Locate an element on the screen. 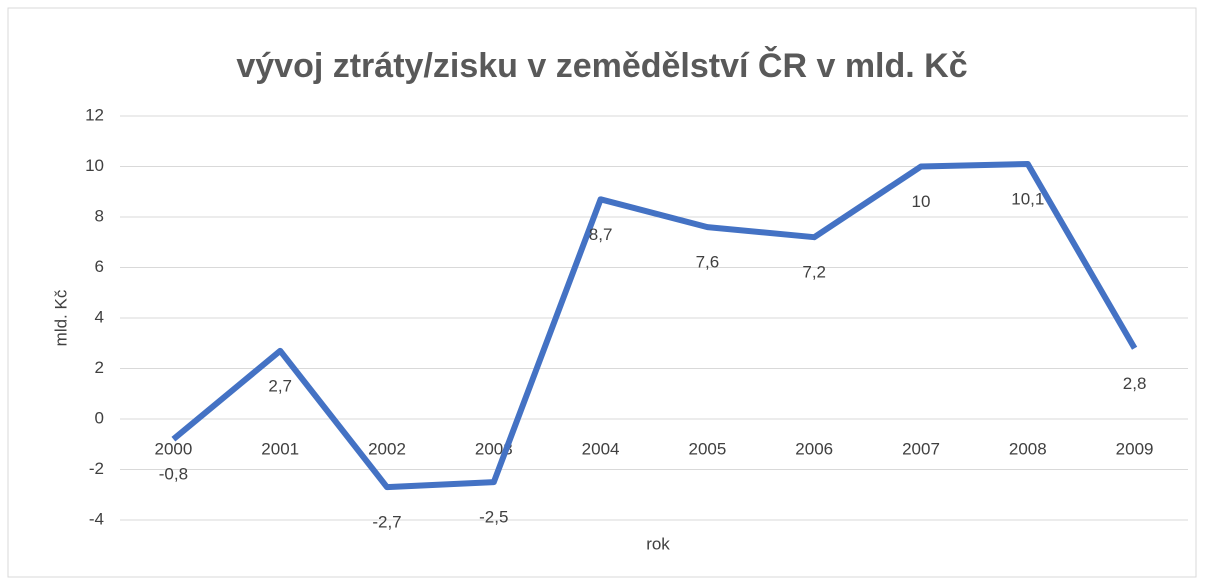 This screenshot has height=579, width=1205. x-tick-label: 2001 is located at coordinates (280, 448).